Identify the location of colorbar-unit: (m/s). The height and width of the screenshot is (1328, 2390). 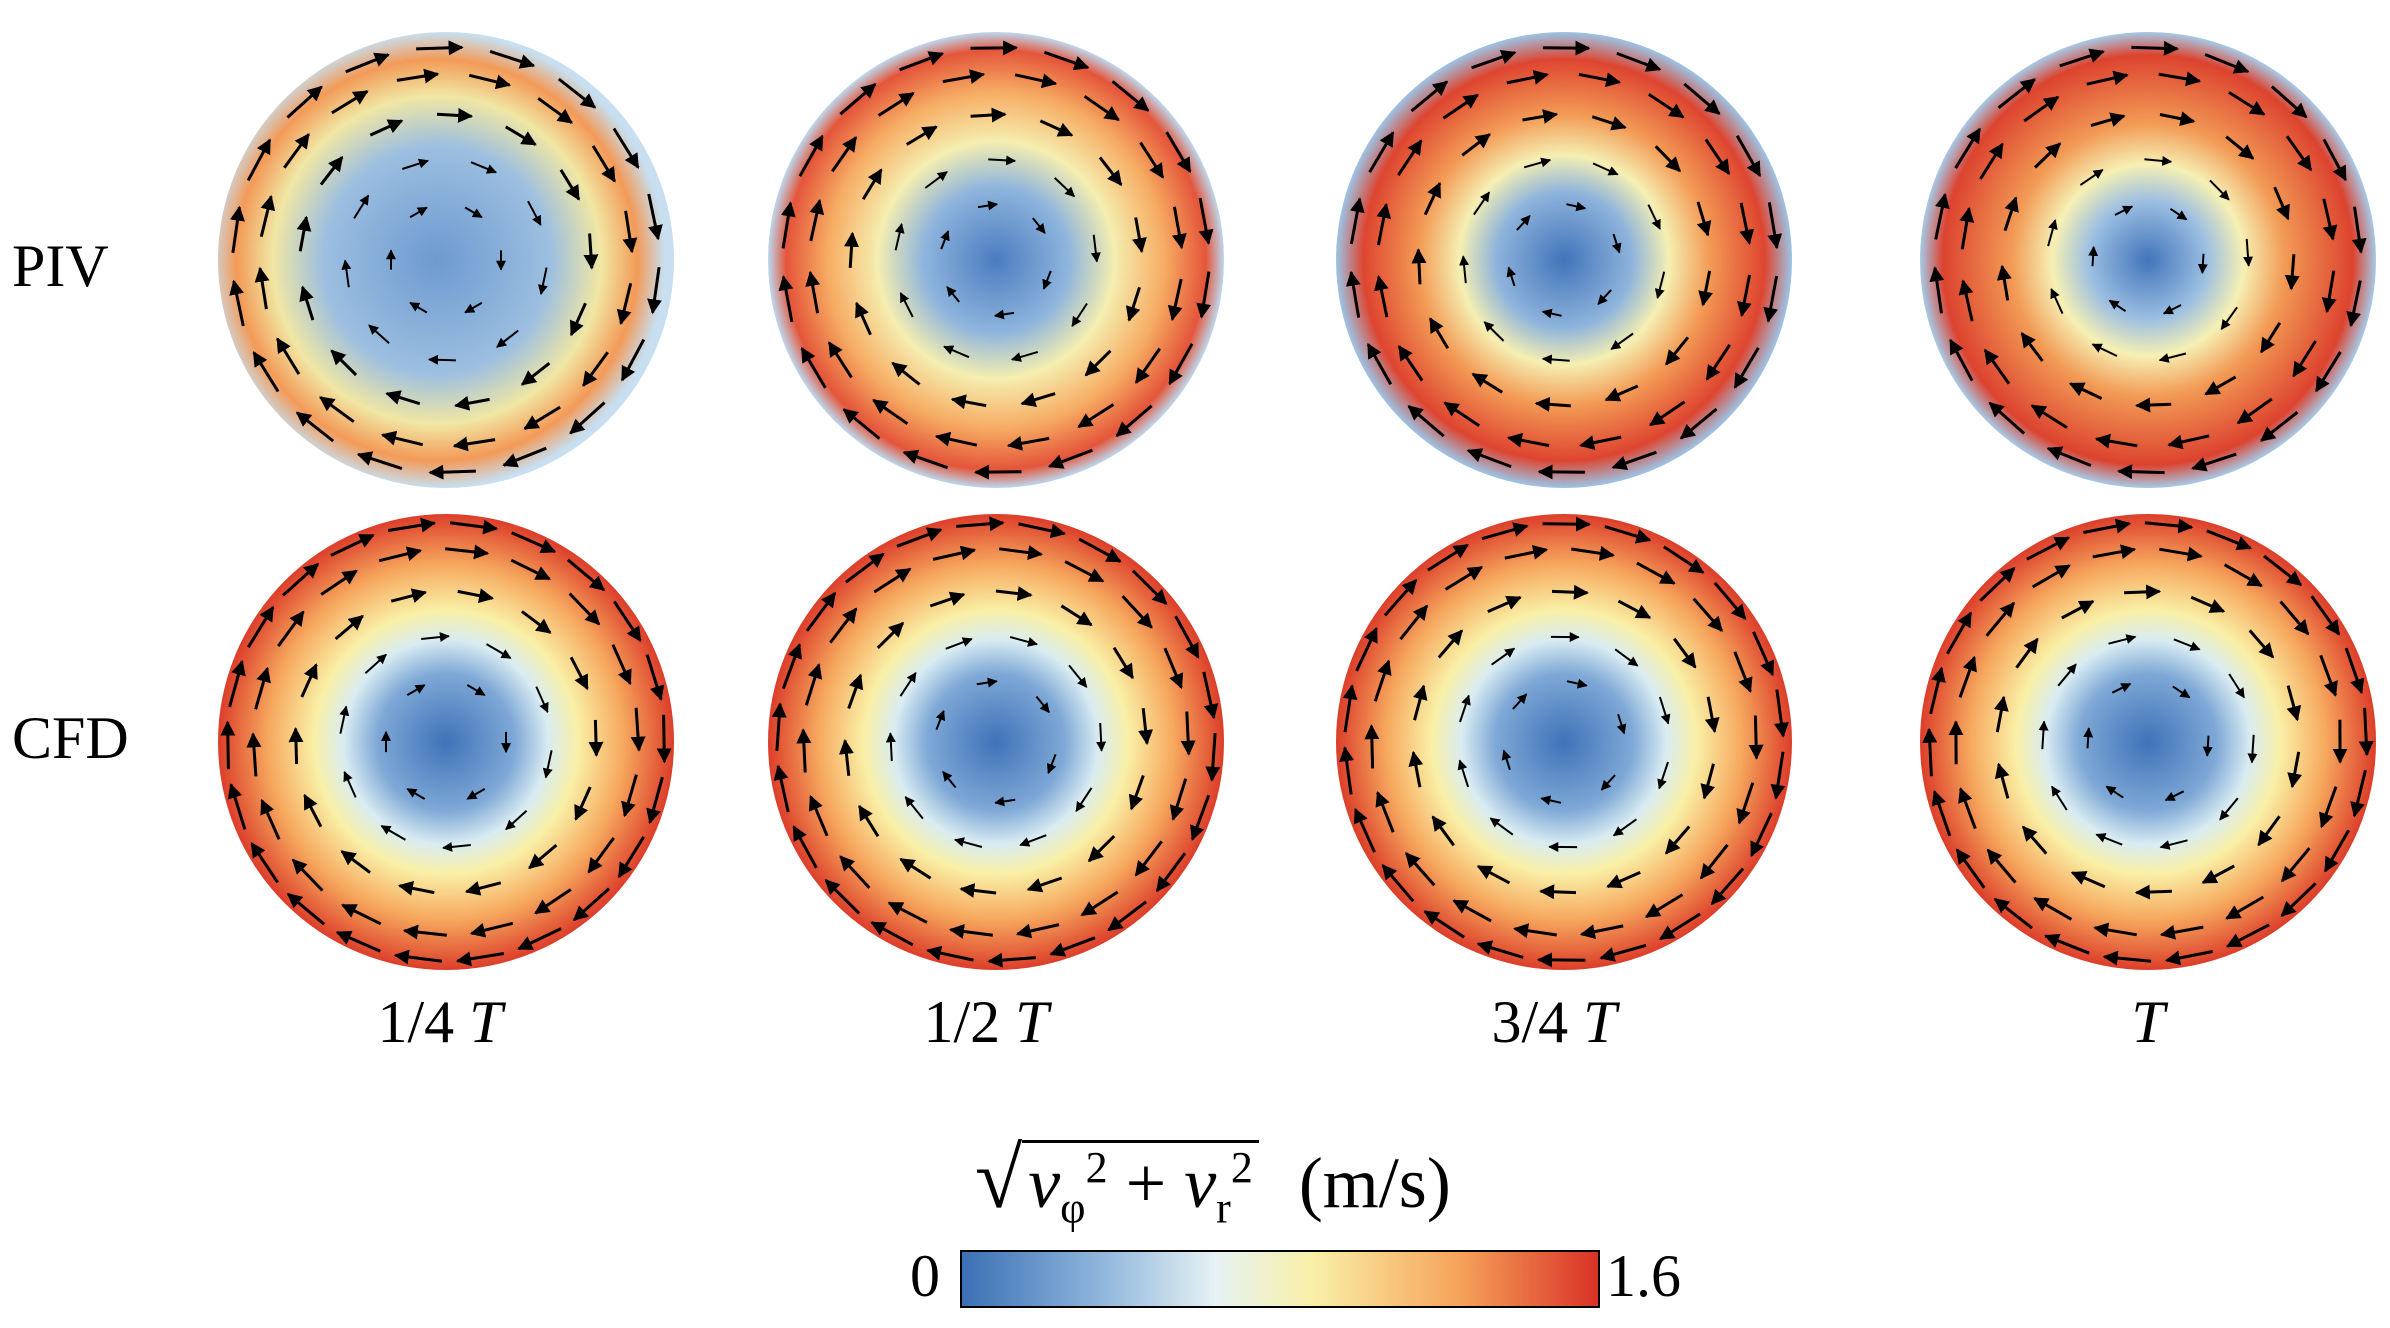
(1374, 1183).